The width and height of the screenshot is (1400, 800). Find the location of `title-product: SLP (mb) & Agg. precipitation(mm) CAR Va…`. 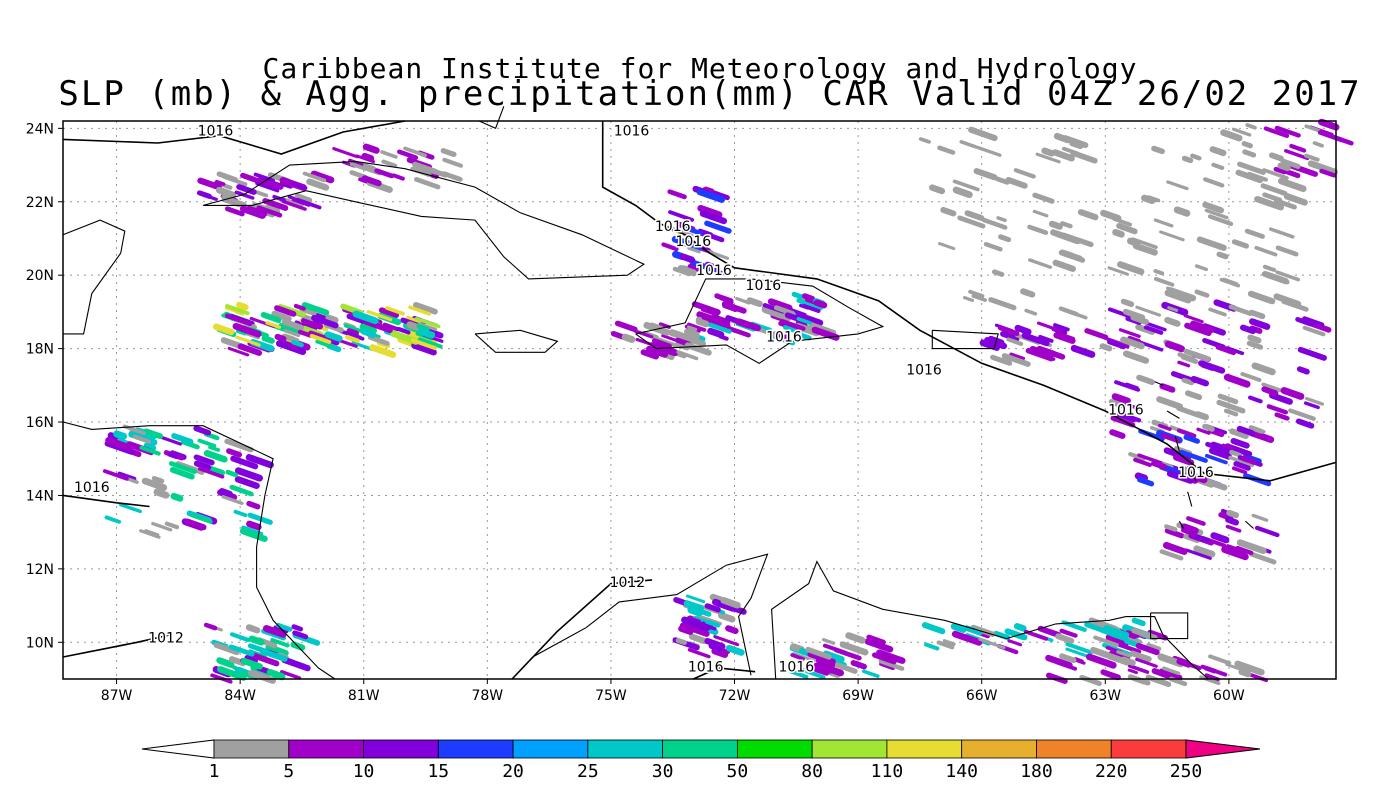

title-product: SLP (mb) & Agg. precipitation(mm) CAR Va… is located at coordinates (710, 94).